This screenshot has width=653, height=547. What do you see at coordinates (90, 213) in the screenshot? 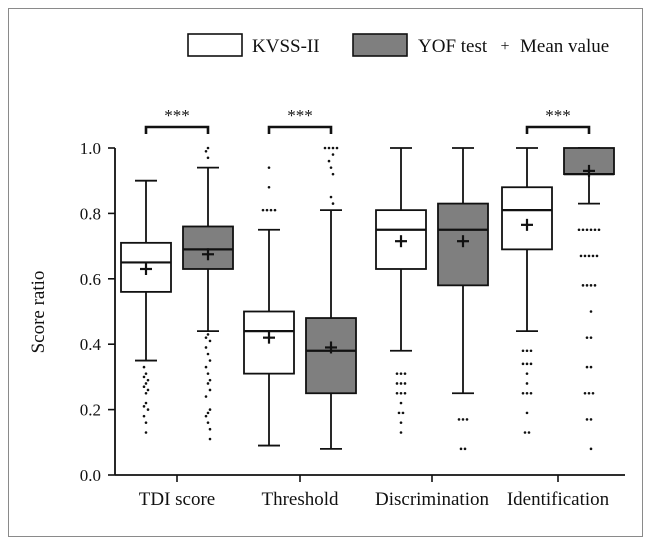
I see `y-tick-label: 0.8` at bounding box center [90, 213].